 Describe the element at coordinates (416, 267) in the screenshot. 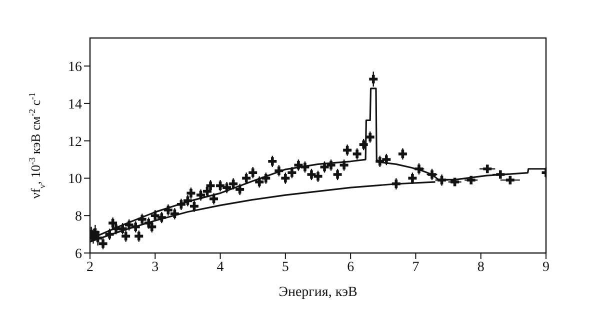

I see `x-tick-label: 7` at that location.